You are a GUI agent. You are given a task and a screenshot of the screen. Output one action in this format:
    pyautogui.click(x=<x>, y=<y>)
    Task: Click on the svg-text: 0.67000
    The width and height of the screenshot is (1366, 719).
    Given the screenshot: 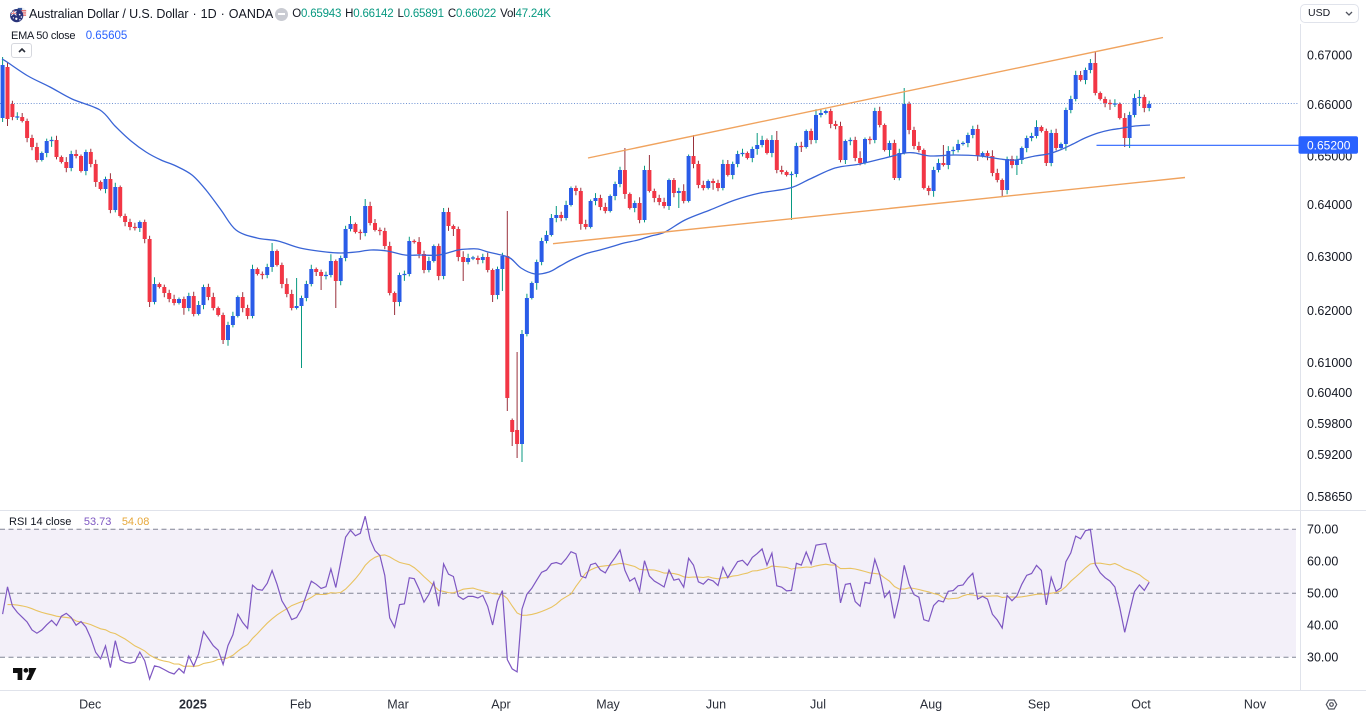 What is the action you would take?
    pyautogui.click(x=1329, y=56)
    